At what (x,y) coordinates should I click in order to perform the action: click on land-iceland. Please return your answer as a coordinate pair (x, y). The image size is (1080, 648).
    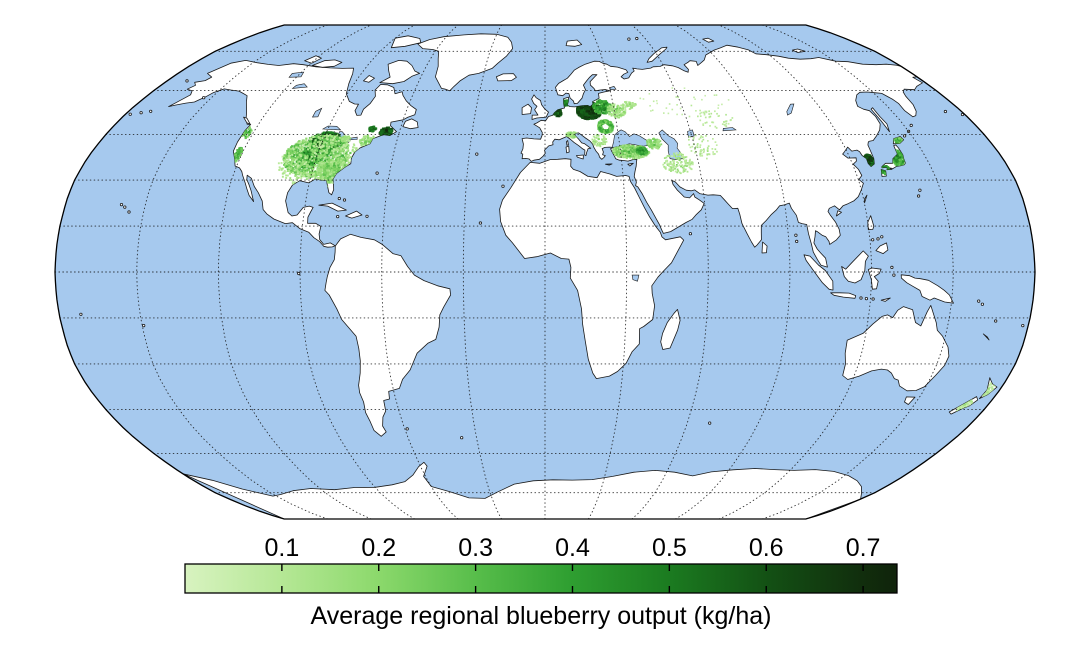
    Looking at the image, I should click on (506, 77).